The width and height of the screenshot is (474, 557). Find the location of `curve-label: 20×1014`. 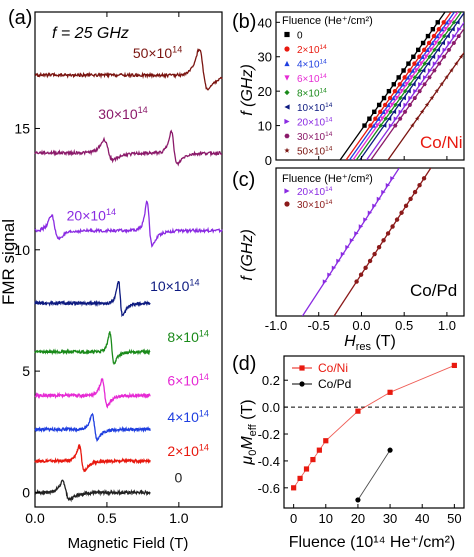

curve-label: 20×1014 is located at coordinates (91, 215).